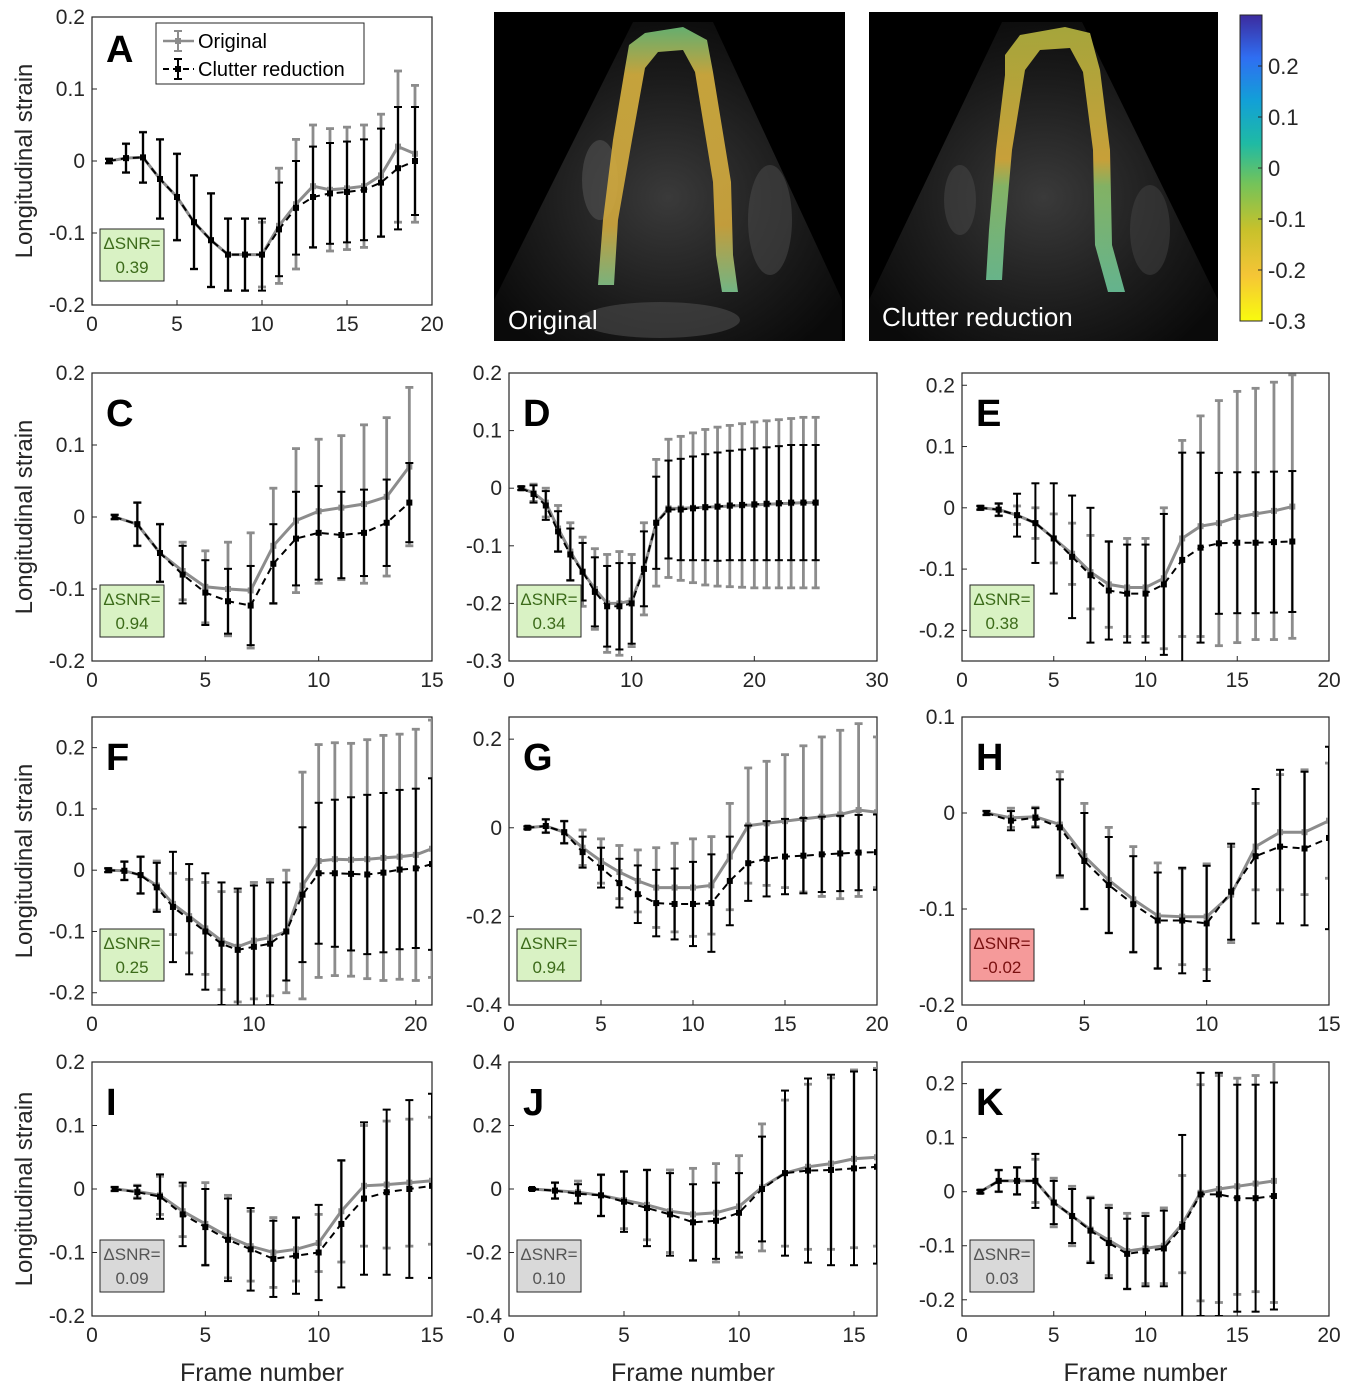  What do you see at coordinates (232, 42) in the screenshot?
I see `legend-original-label: Original` at bounding box center [232, 42].